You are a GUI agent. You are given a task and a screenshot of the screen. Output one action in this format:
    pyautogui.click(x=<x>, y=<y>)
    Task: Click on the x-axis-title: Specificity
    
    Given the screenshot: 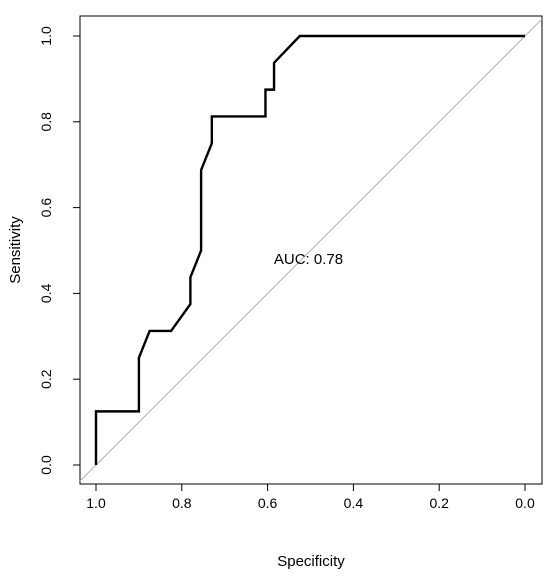 What is the action you would take?
    pyautogui.click(x=311, y=561)
    